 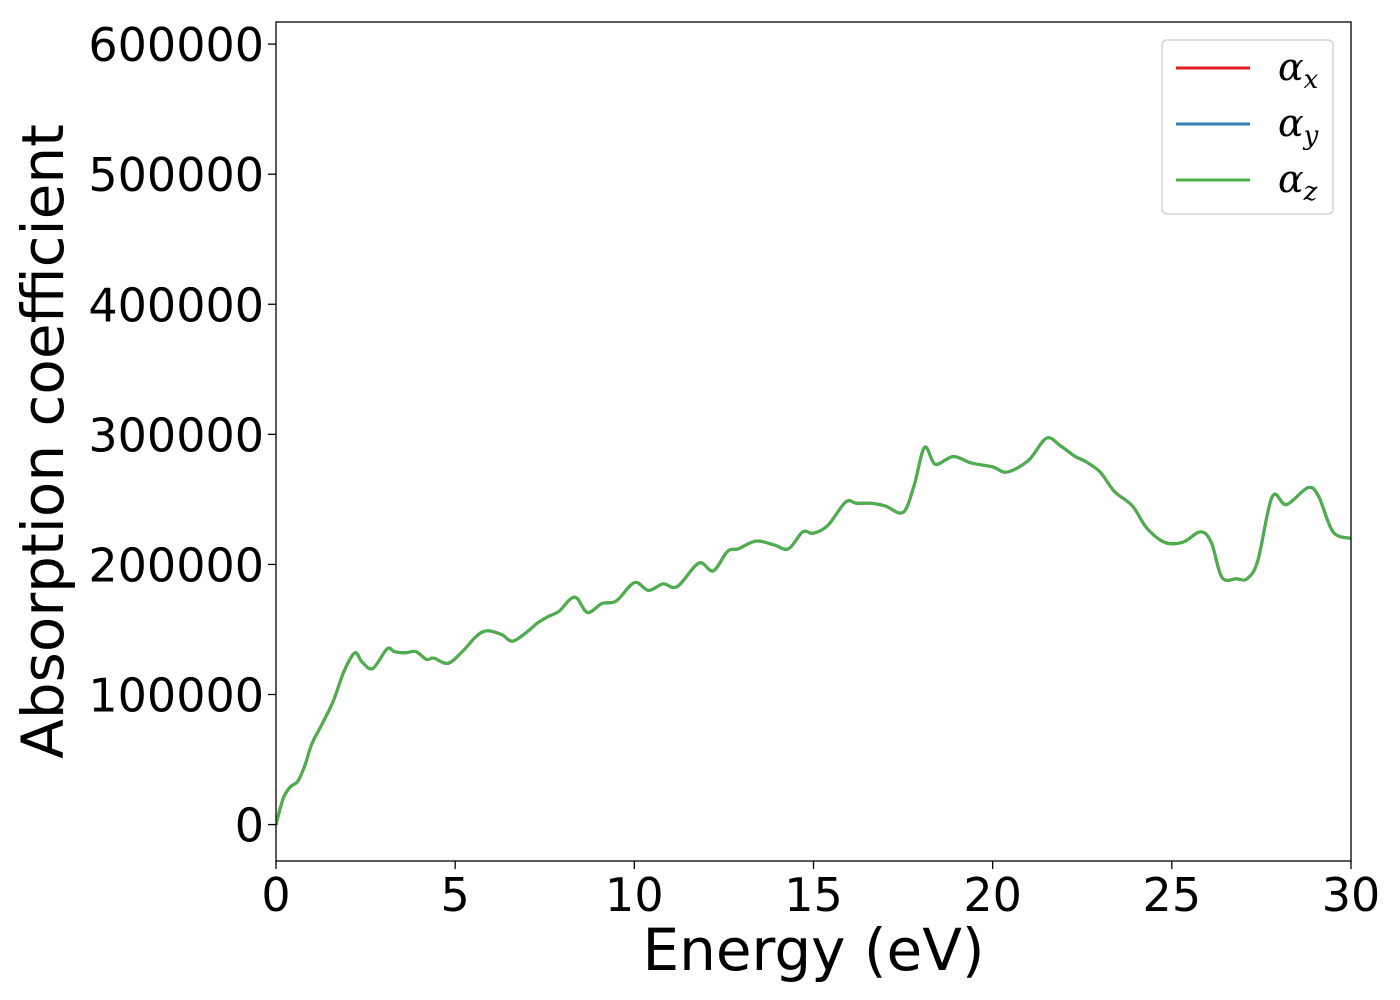 What do you see at coordinates (1298, 126) in the screenshot?
I see `legend-label: αy` at bounding box center [1298, 126].